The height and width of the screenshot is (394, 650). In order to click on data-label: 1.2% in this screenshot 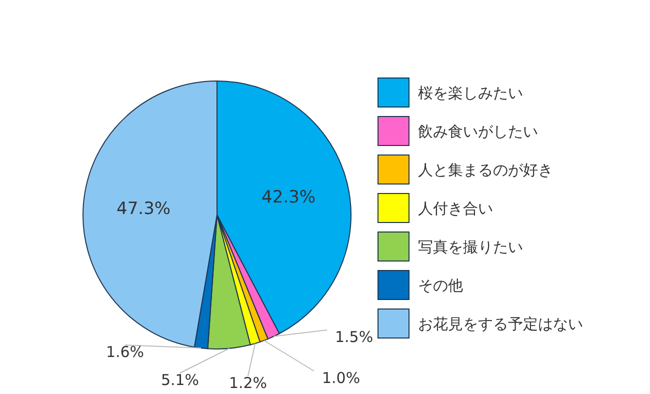, I will do `click(248, 383)`.